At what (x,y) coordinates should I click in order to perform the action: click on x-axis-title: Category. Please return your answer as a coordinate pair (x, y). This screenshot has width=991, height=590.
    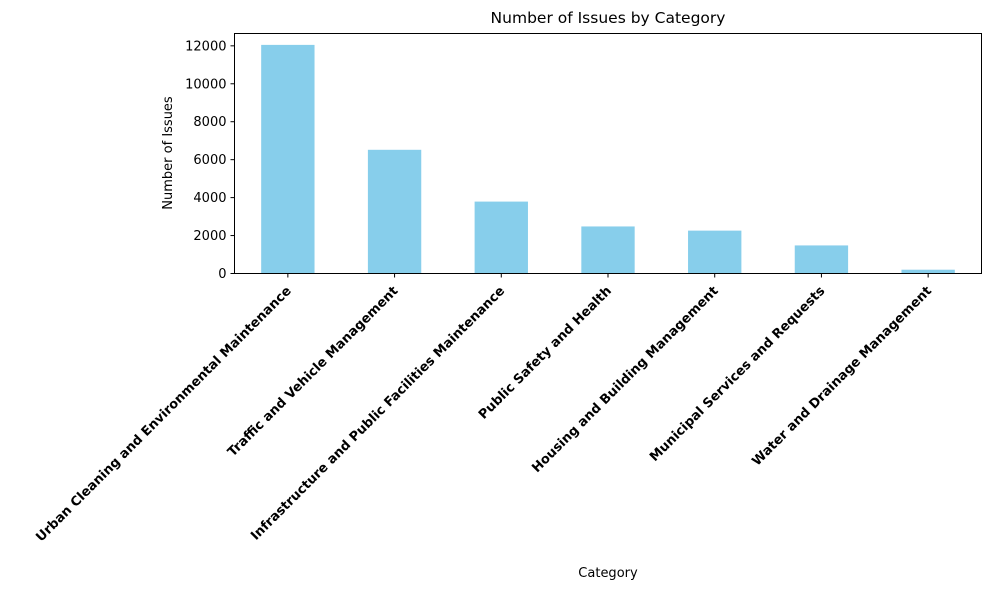
    Looking at the image, I should click on (608, 573).